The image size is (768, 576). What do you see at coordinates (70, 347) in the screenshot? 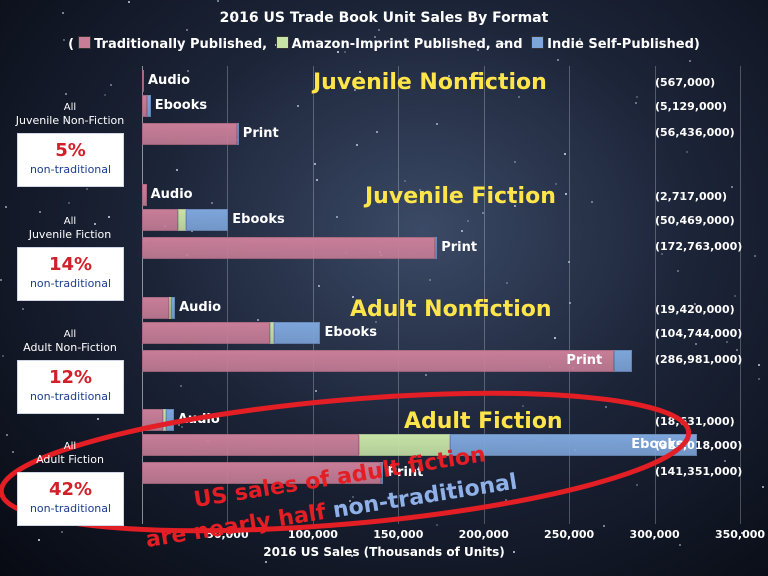
I see `group-left-label-line: Adult Non-Fiction` at bounding box center [70, 347].